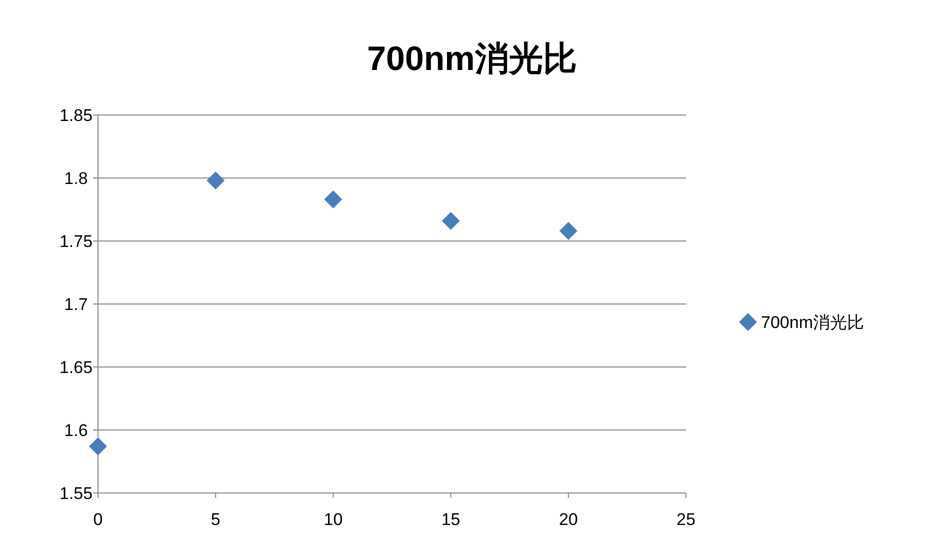 The width and height of the screenshot is (942, 553). I want to click on y-tick-label: 1.8, so click(76, 178).